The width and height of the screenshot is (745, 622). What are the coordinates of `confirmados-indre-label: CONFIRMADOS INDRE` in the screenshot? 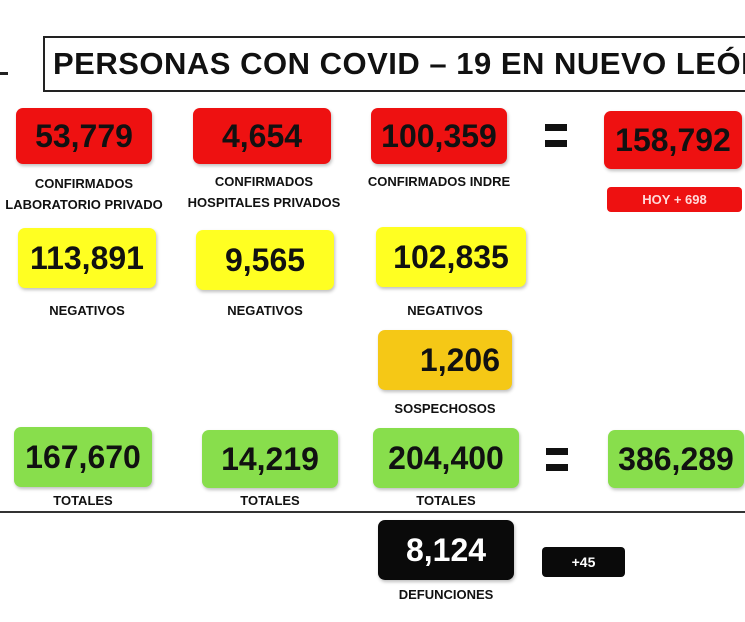 It's located at (439, 181).